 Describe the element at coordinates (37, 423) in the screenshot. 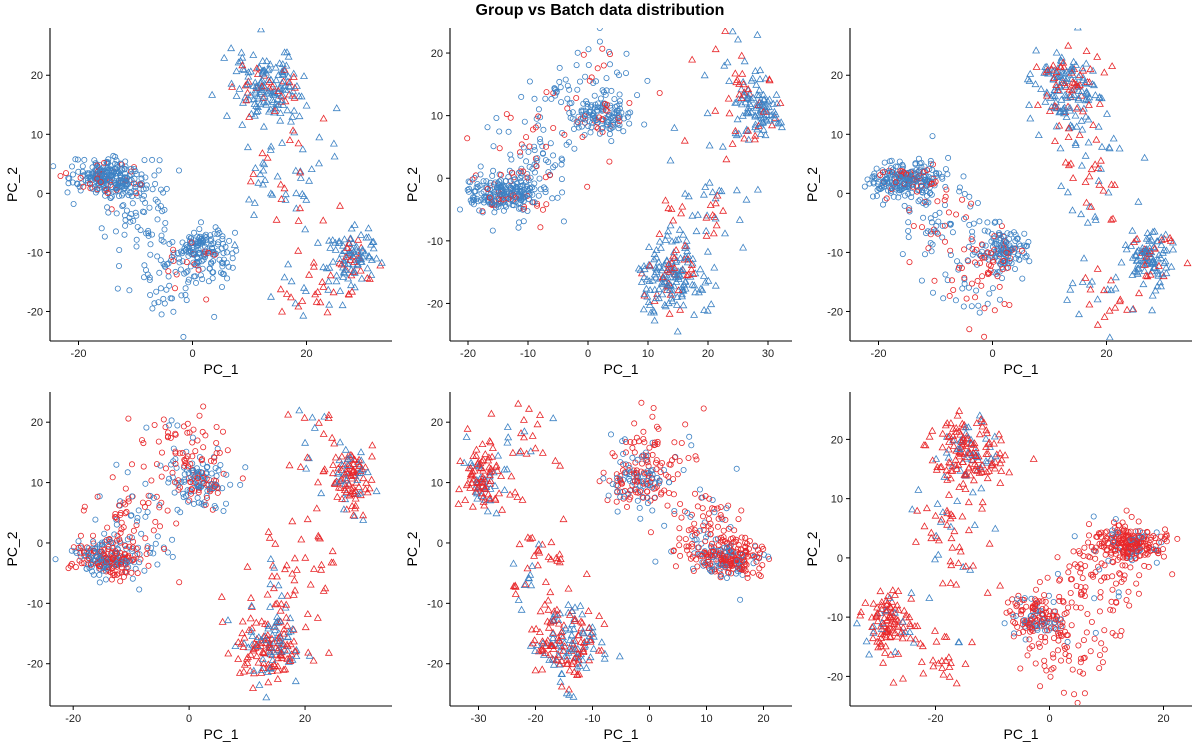

I see `y-tick-label: 20` at that location.